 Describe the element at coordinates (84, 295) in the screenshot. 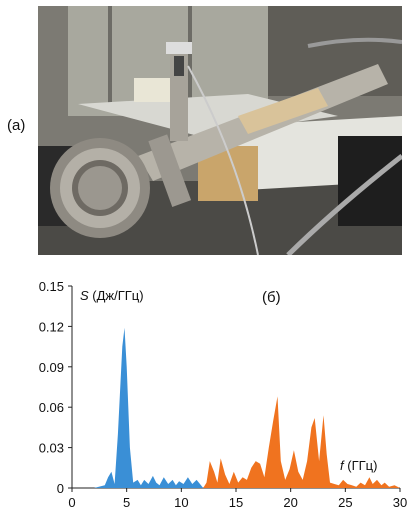

I see `y-axis-var: S` at that location.